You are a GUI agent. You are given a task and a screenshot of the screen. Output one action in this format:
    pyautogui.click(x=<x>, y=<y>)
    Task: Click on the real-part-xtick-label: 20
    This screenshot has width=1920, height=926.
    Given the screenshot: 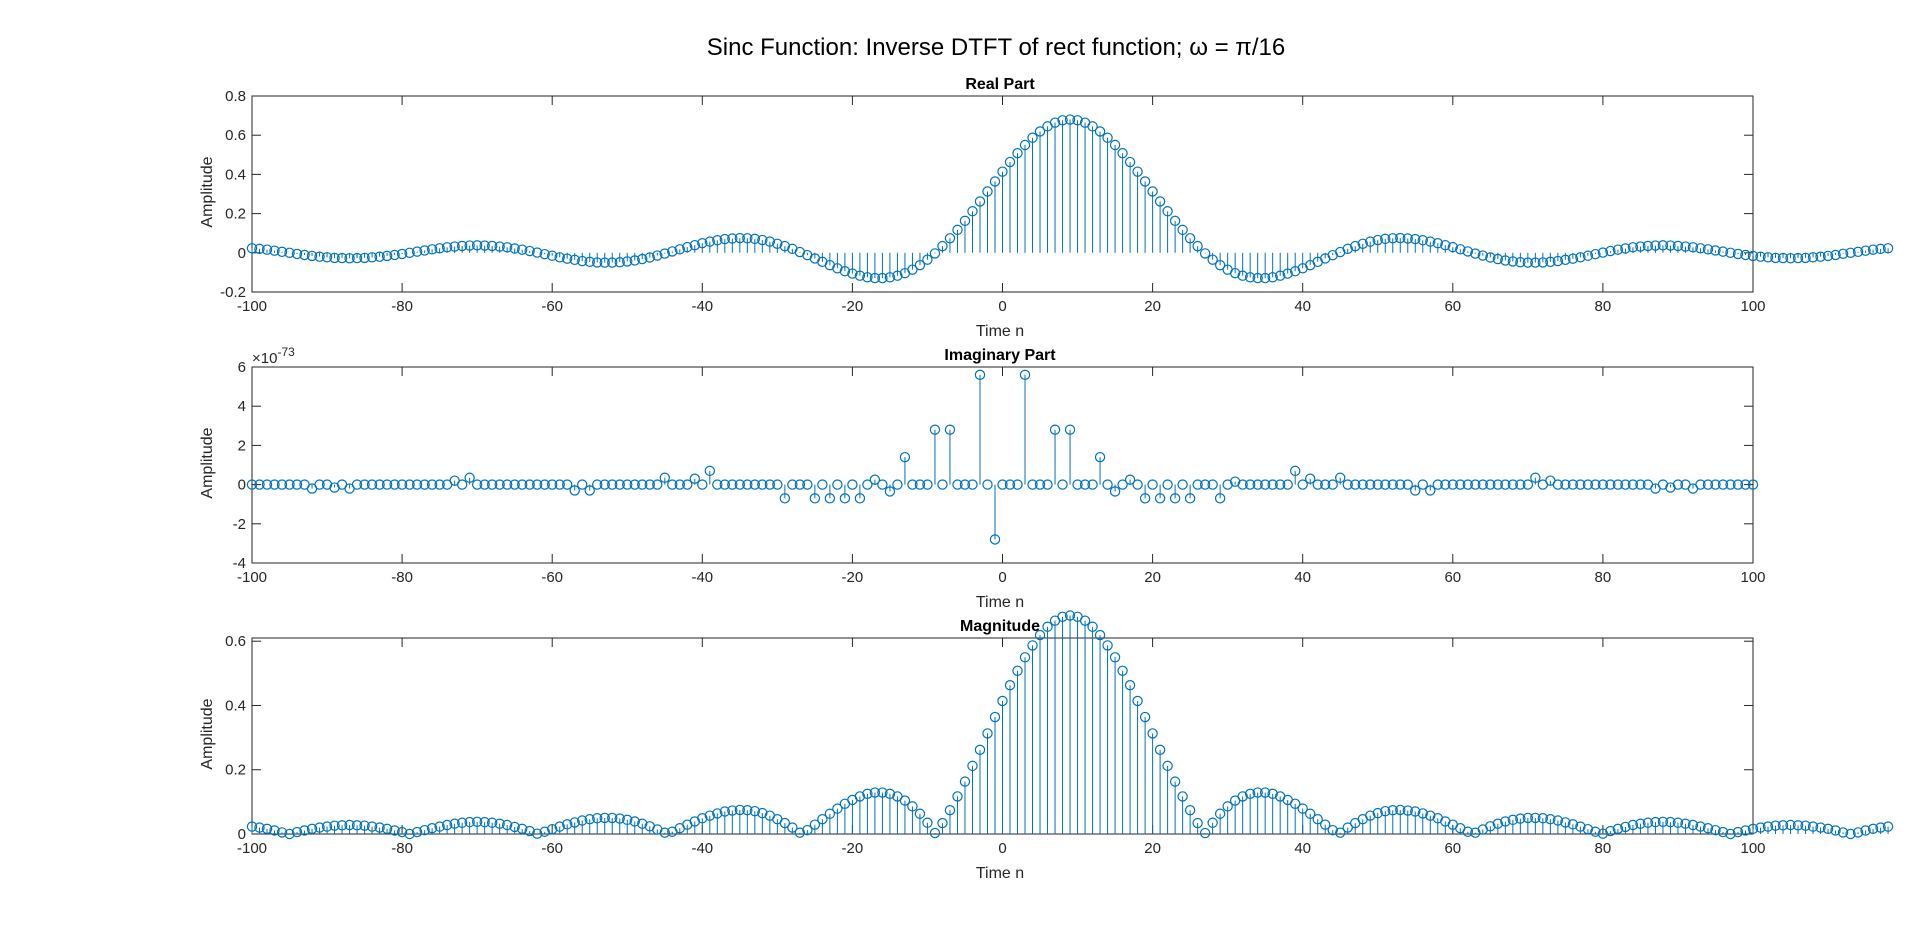 What is the action you would take?
    pyautogui.click(x=1152, y=306)
    